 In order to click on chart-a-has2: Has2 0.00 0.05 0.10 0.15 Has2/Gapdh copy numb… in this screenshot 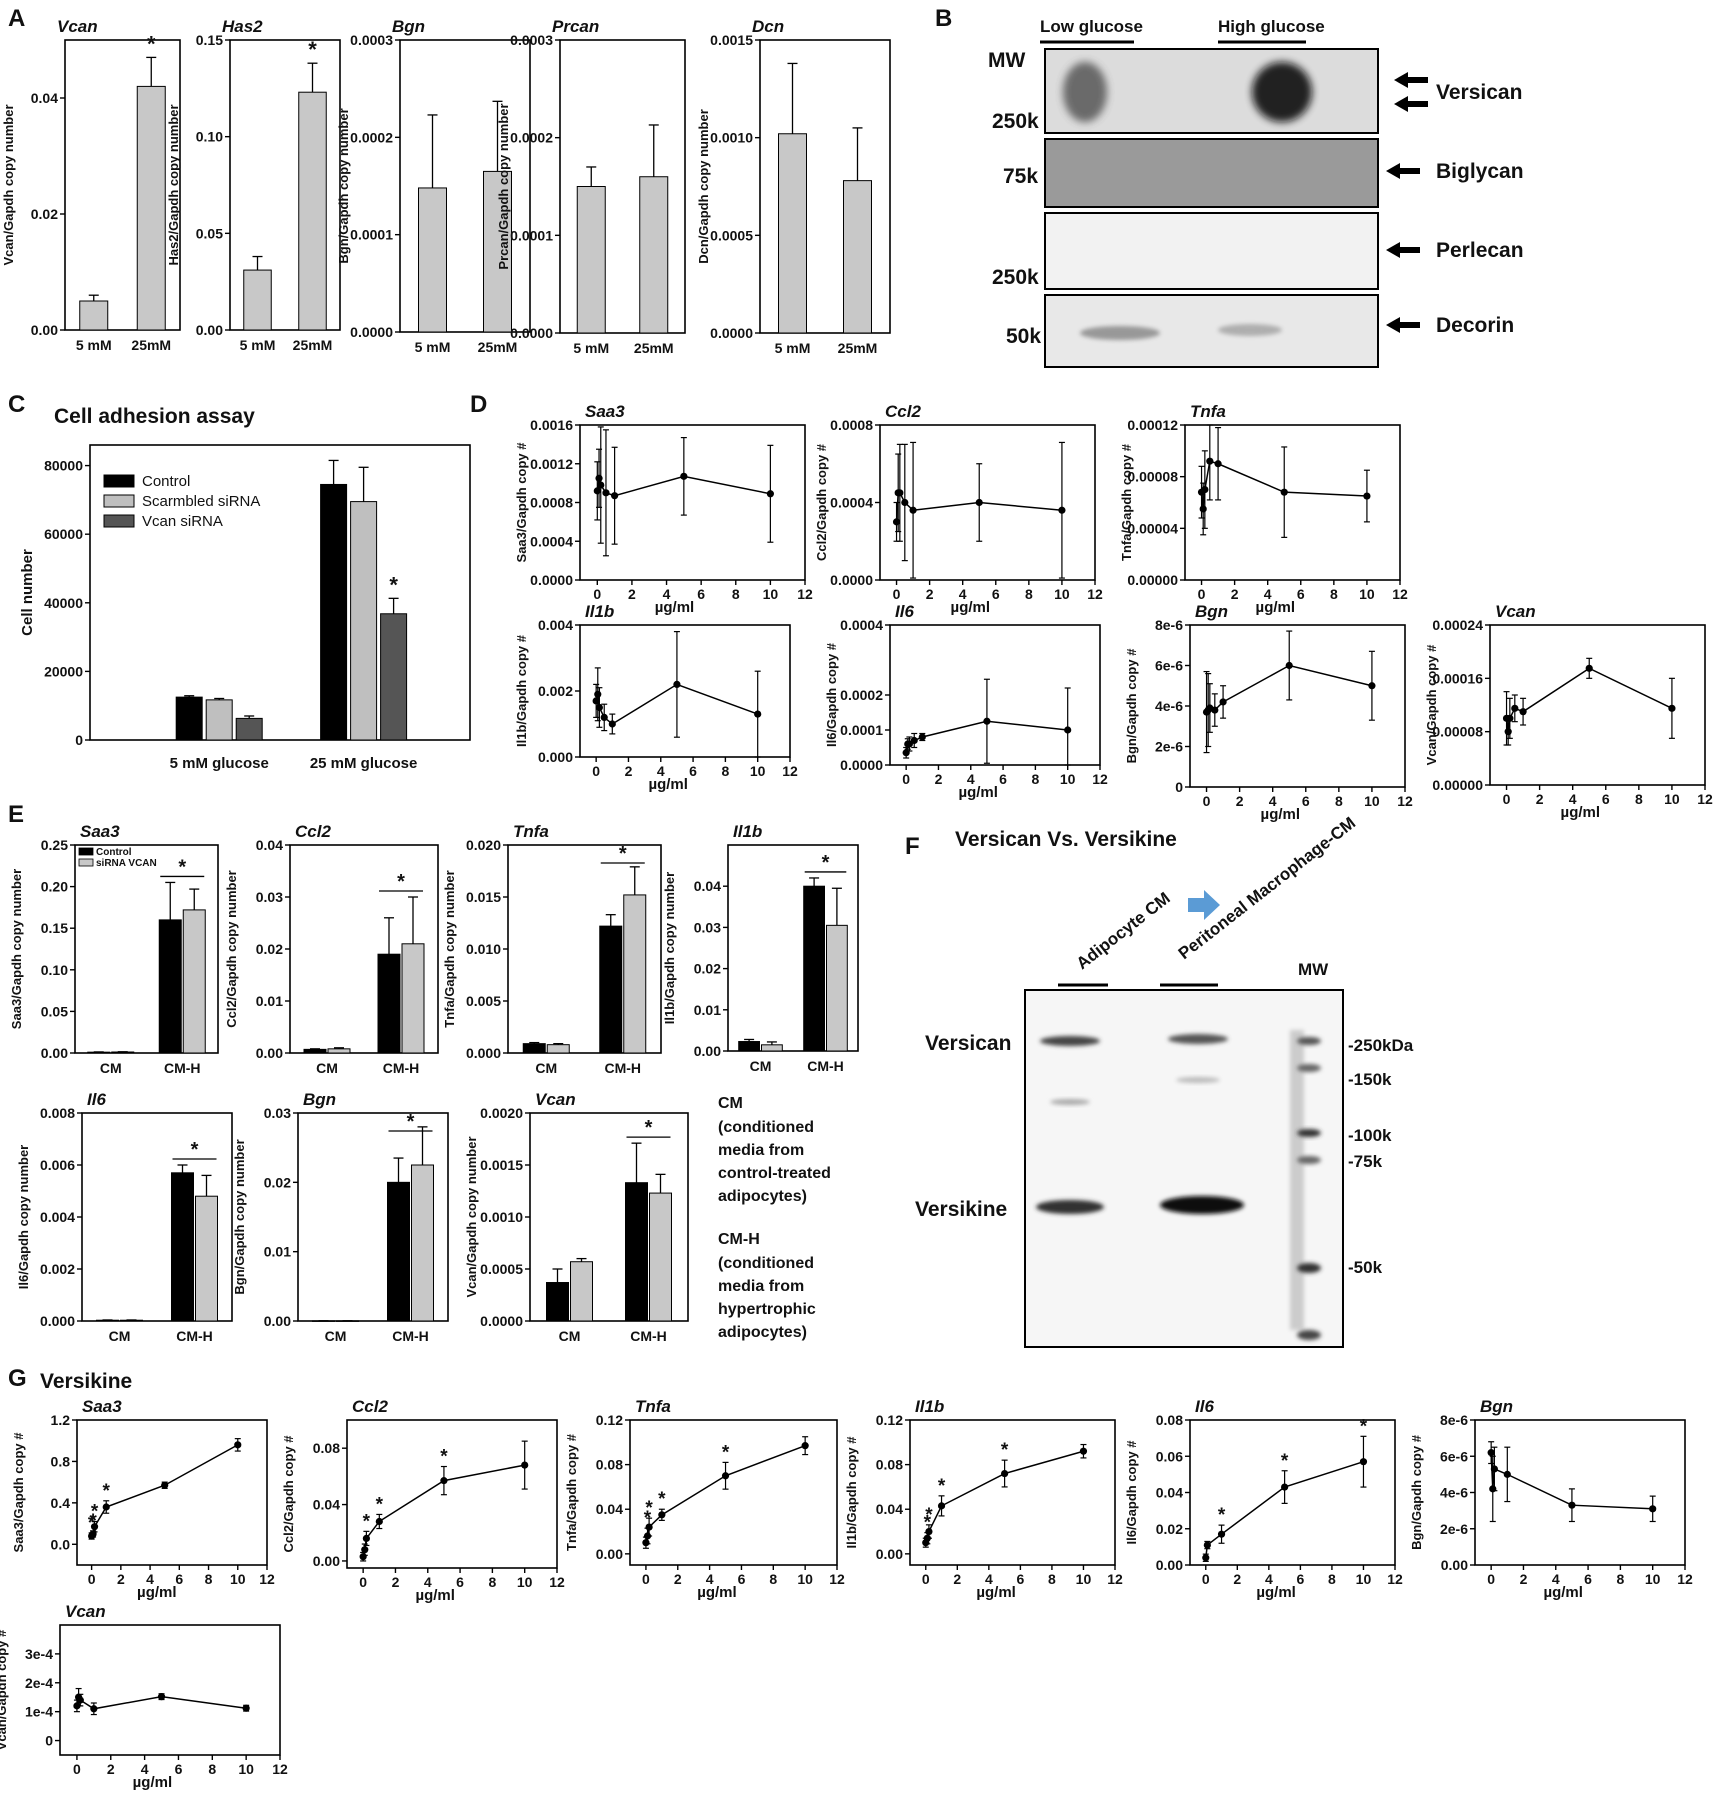, I will do `click(253, 185)`.